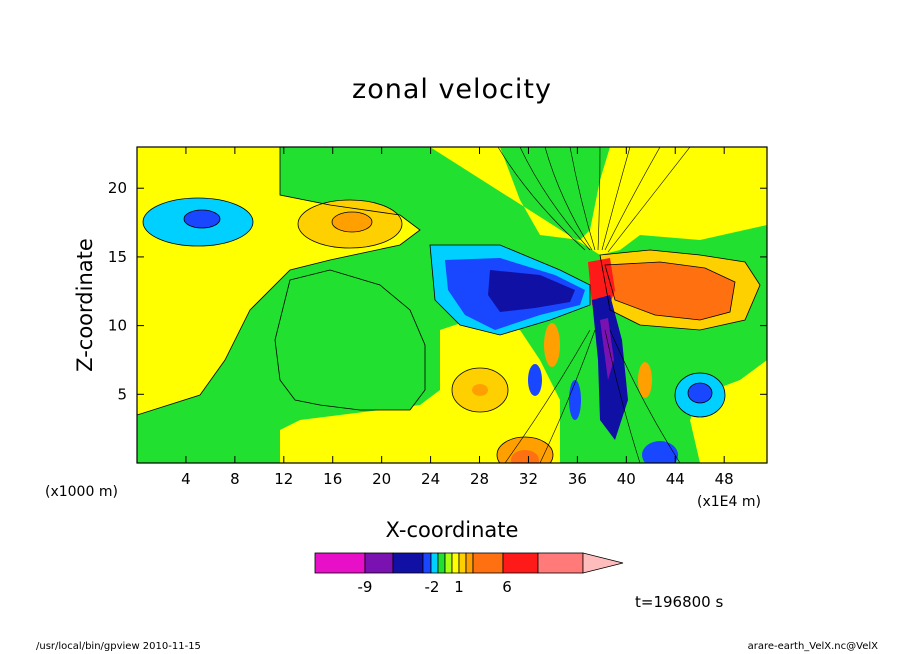  Describe the element at coordinates (186, 479) in the screenshot. I see `x-tick-label: 4` at that location.